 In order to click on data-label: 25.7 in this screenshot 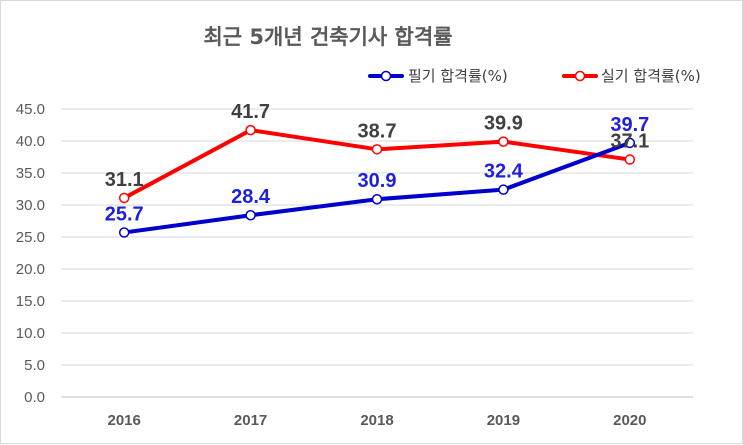, I will do `click(124, 215)`.